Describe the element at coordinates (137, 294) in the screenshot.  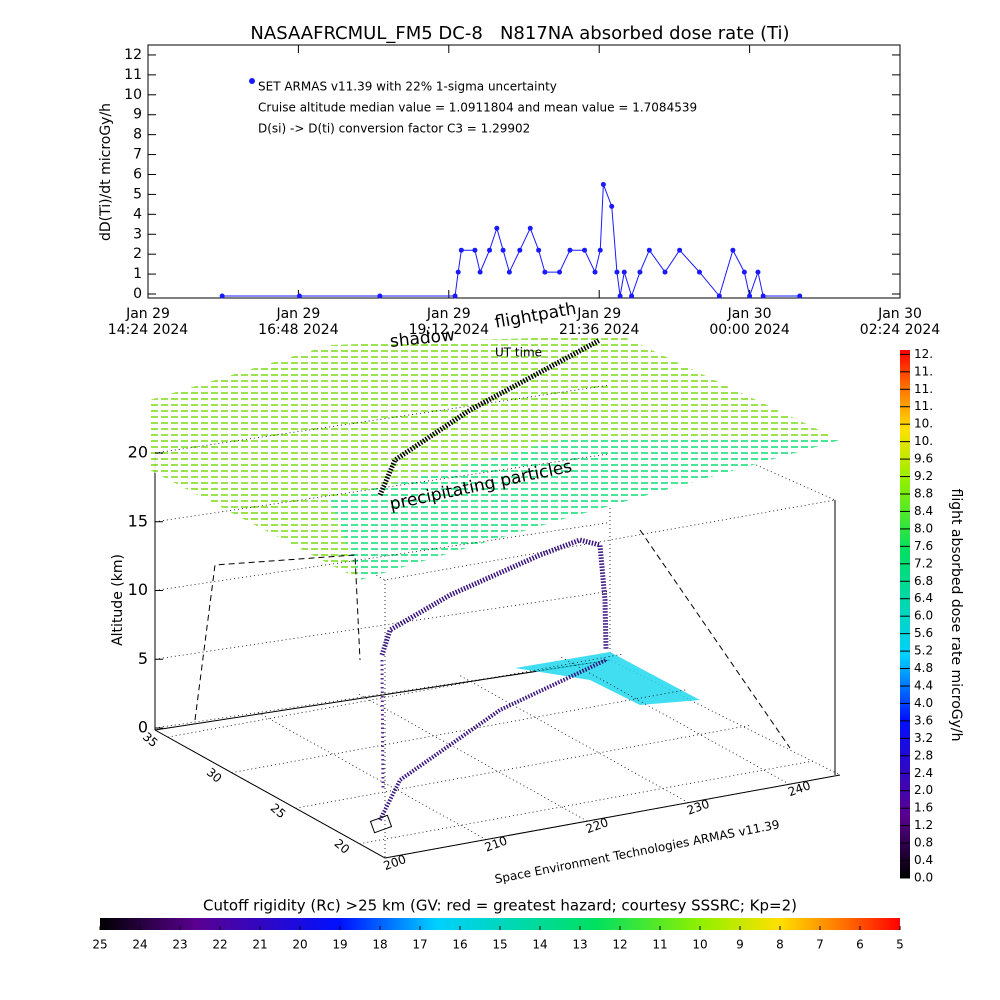
I see `y-tick-label: 0` at that location.